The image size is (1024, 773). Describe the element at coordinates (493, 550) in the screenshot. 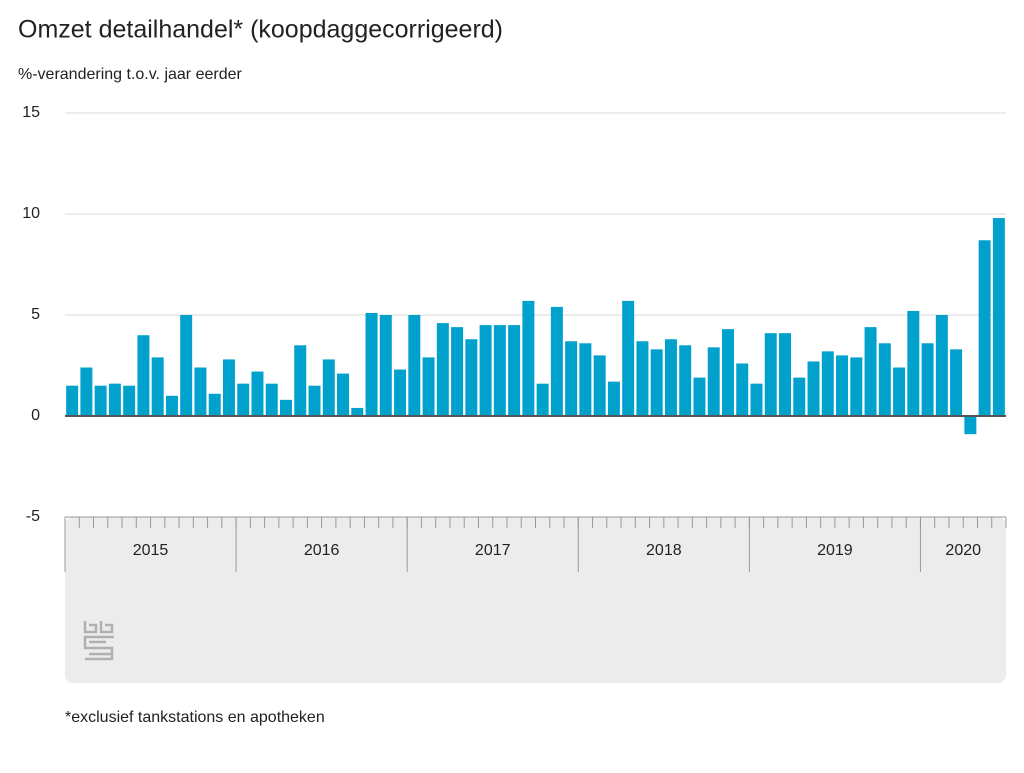

I see `x-group-label: 2017` at that location.